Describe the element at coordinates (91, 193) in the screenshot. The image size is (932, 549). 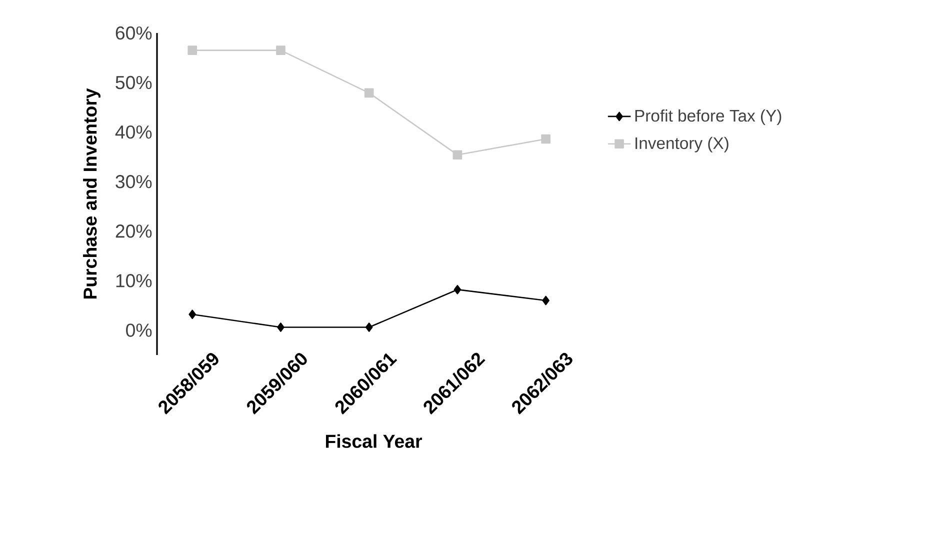
I see `y-axis-title: Purchase and Inventory` at that location.